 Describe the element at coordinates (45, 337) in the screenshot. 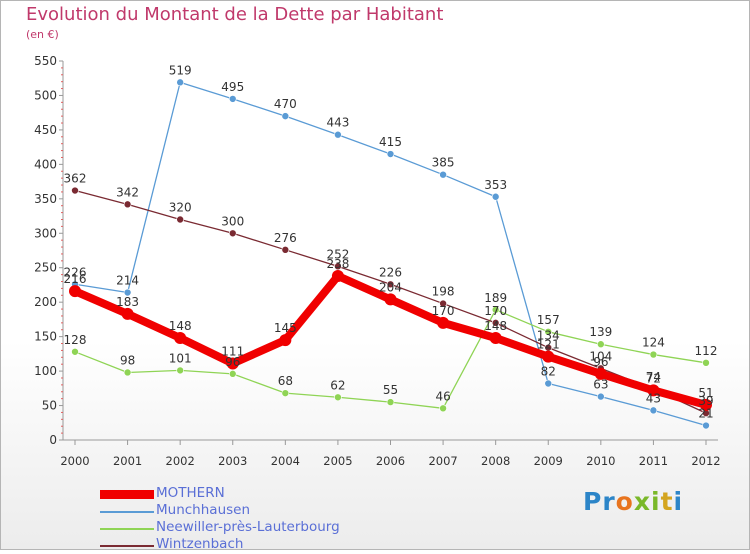

I see `y-tick-label: 150` at that location.